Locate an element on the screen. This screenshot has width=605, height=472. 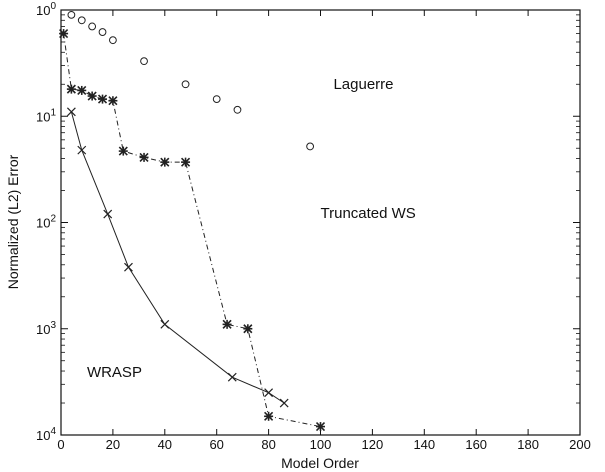
x-tick-label: 120 is located at coordinates (373, 444).